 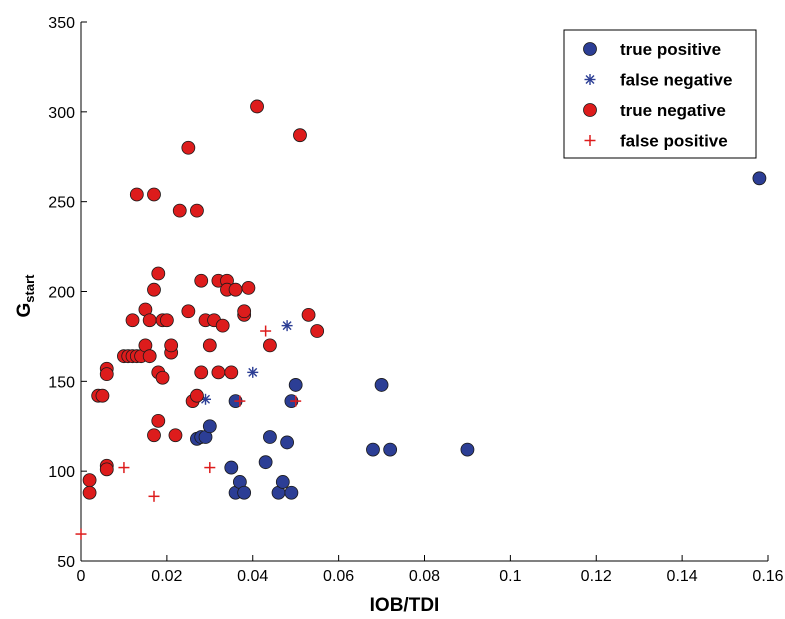 I want to click on x-tick-label: 0.14, so click(x=682, y=576).